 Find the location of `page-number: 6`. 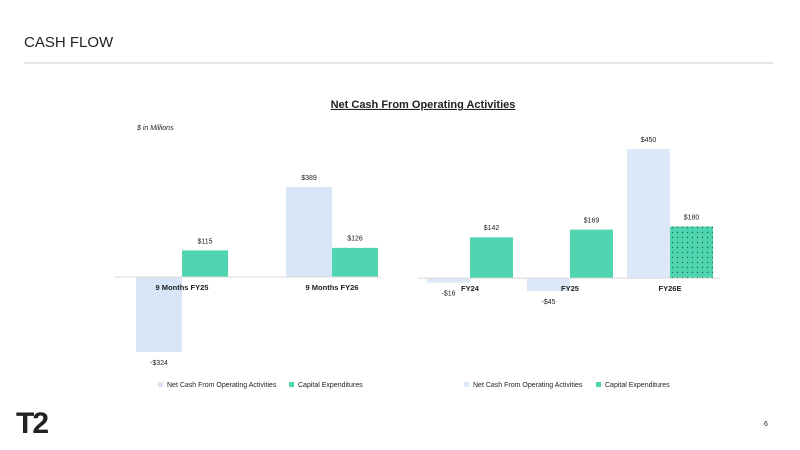

page-number: 6 is located at coordinates (766, 424).